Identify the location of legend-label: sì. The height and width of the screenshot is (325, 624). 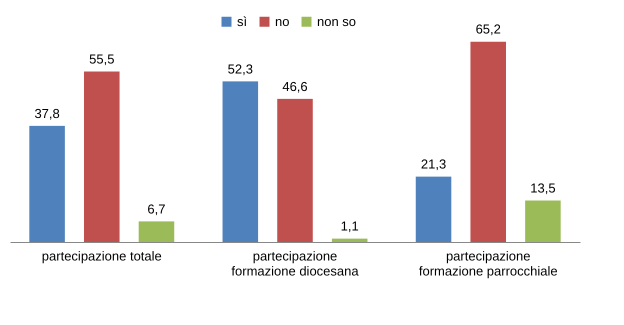
(242, 21).